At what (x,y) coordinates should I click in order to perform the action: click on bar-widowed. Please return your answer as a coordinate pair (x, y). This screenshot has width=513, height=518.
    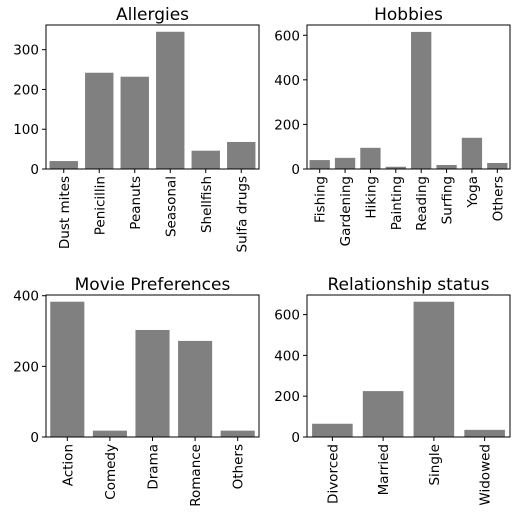
    Looking at the image, I should click on (484, 433).